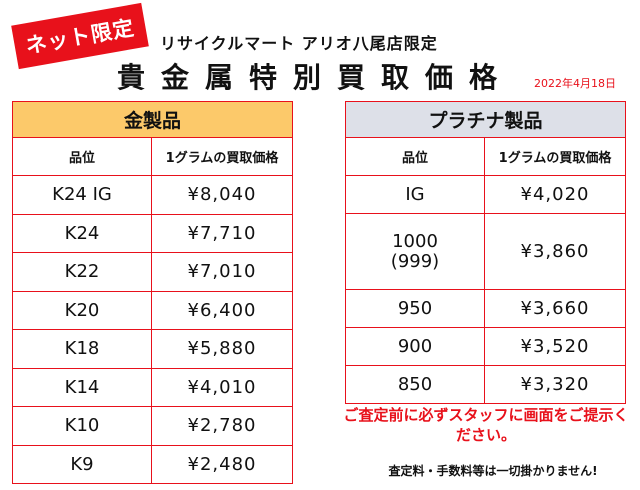 The image size is (640, 490). Describe the element at coordinates (82, 195) in the screenshot. I see `gold-grade: K24 IG` at that location.